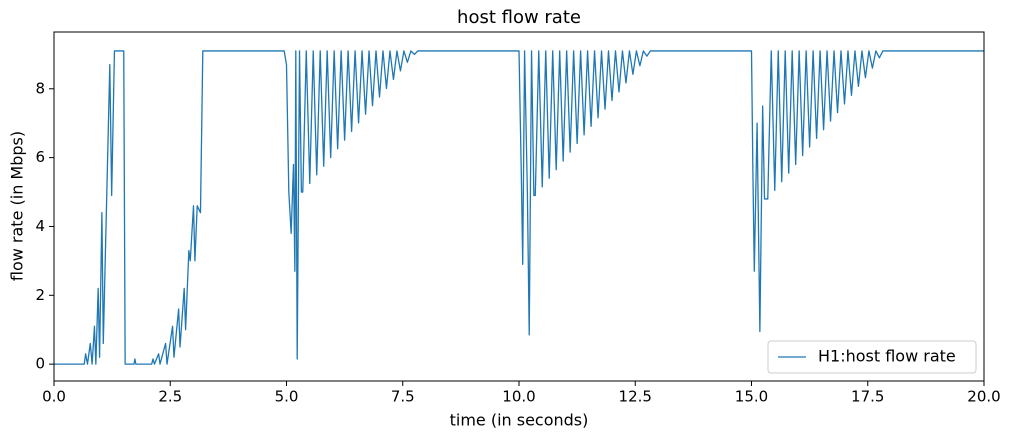 This screenshot has width=1012, height=445. I want to click on x-tick-label: 12.5, so click(635, 397).